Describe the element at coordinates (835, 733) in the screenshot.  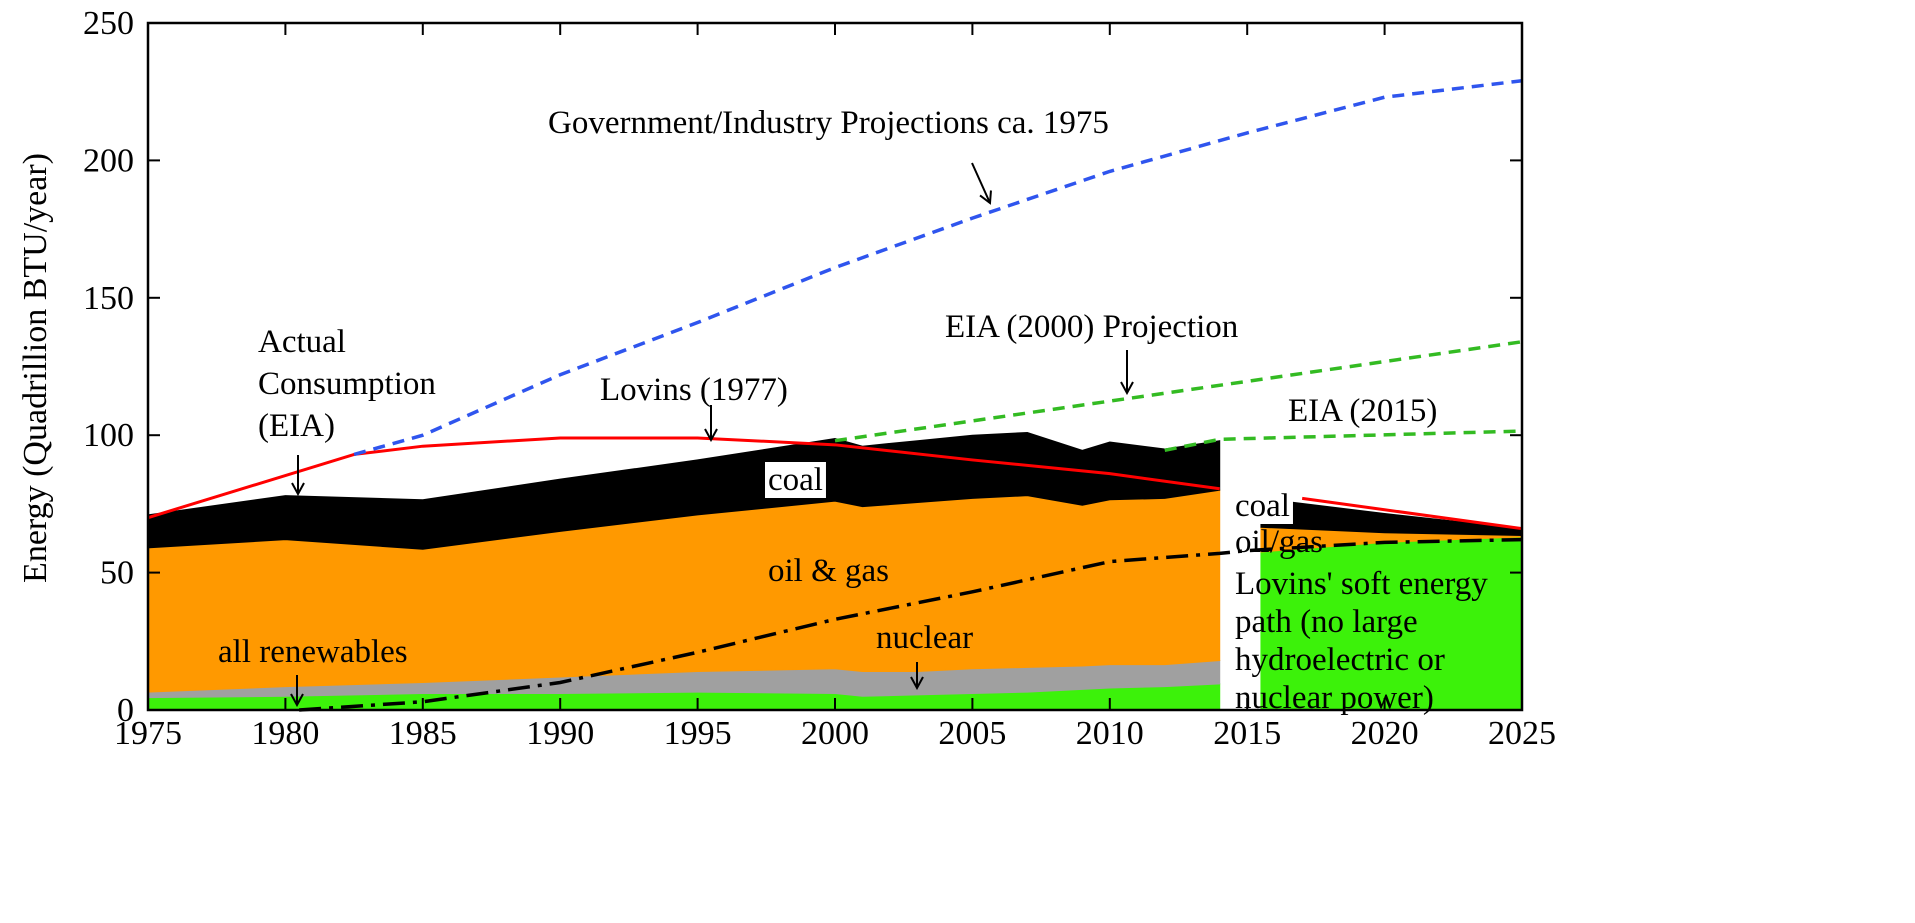
I see `x-tick-label: 2000` at that location.